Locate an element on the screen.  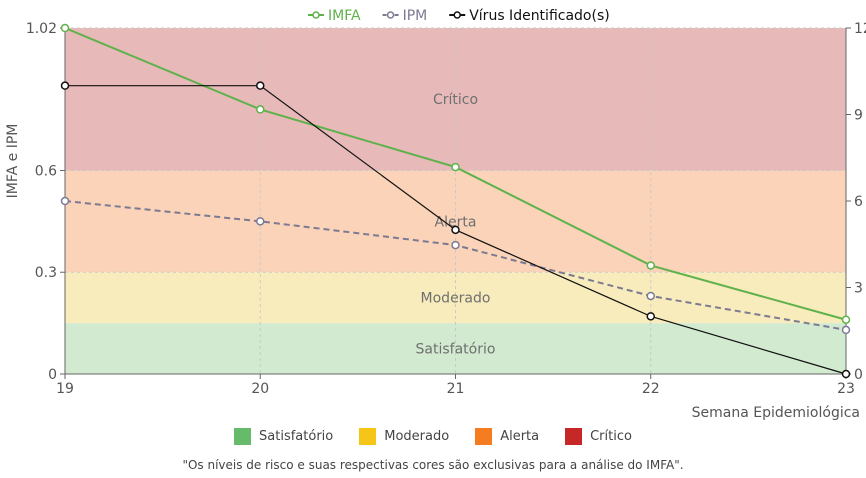
y-tick-label: 0.6 is located at coordinates (46, 171).